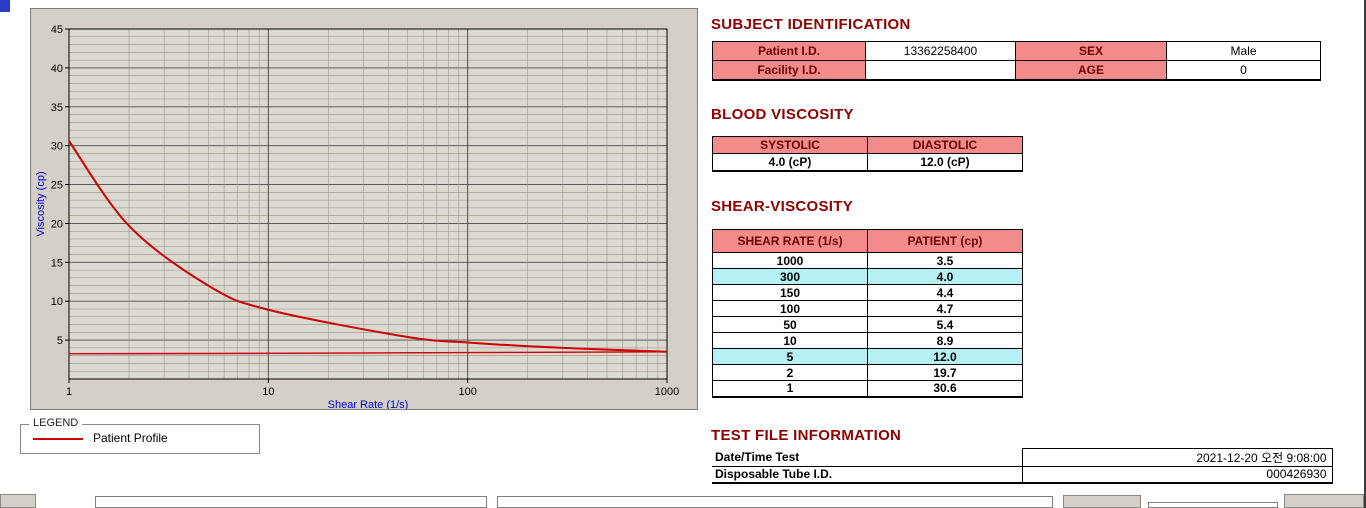 The image size is (1366, 508). Describe the element at coordinates (945, 308) in the screenshot. I see `shear-value: 4.7` at that location.